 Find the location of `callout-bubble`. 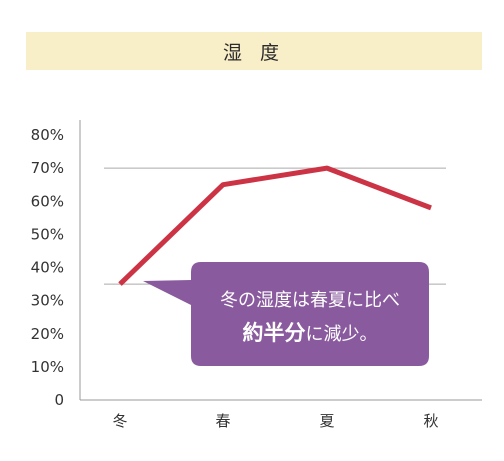

callout-bubble is located at coordinates (286, 314).